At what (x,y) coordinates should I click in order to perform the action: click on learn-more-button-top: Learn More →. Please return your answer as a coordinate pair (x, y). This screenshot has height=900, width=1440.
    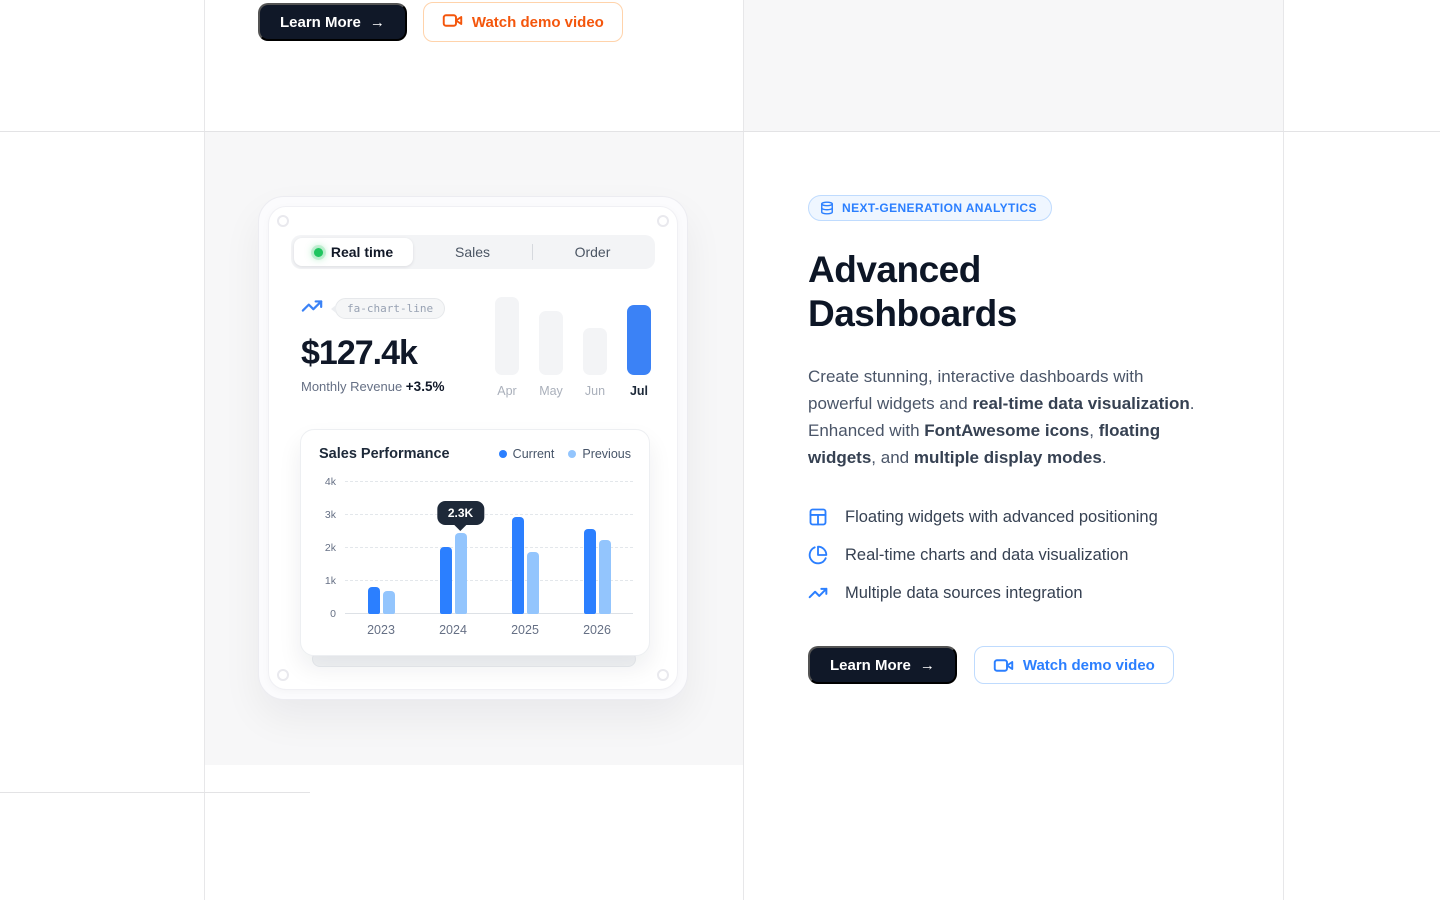
    Looking at the image, I should click on (332, 22).